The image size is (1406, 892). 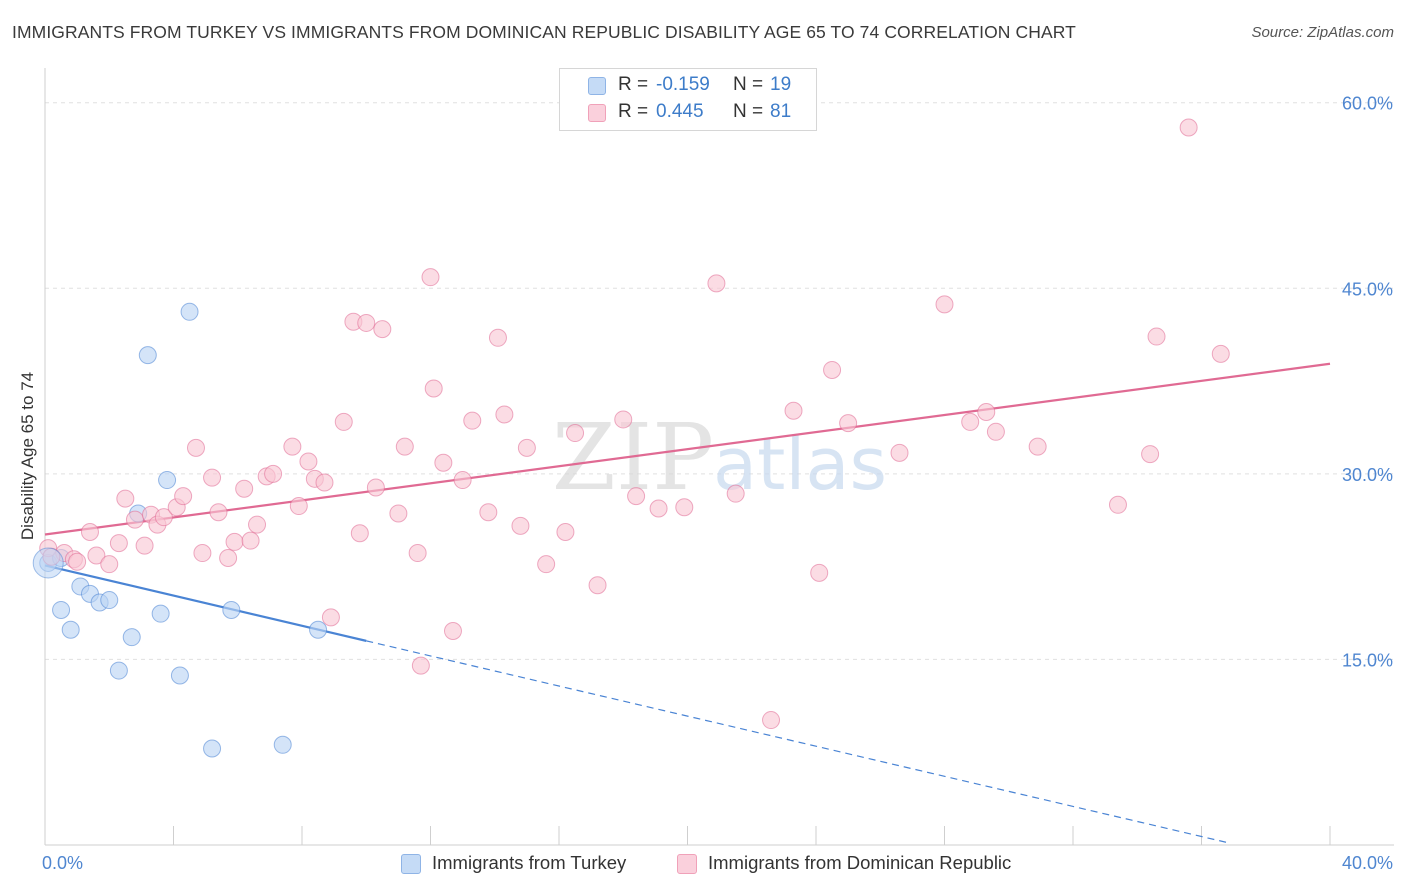 I want to click on trend-line-turkey-extension, so click(x=797, y=742).